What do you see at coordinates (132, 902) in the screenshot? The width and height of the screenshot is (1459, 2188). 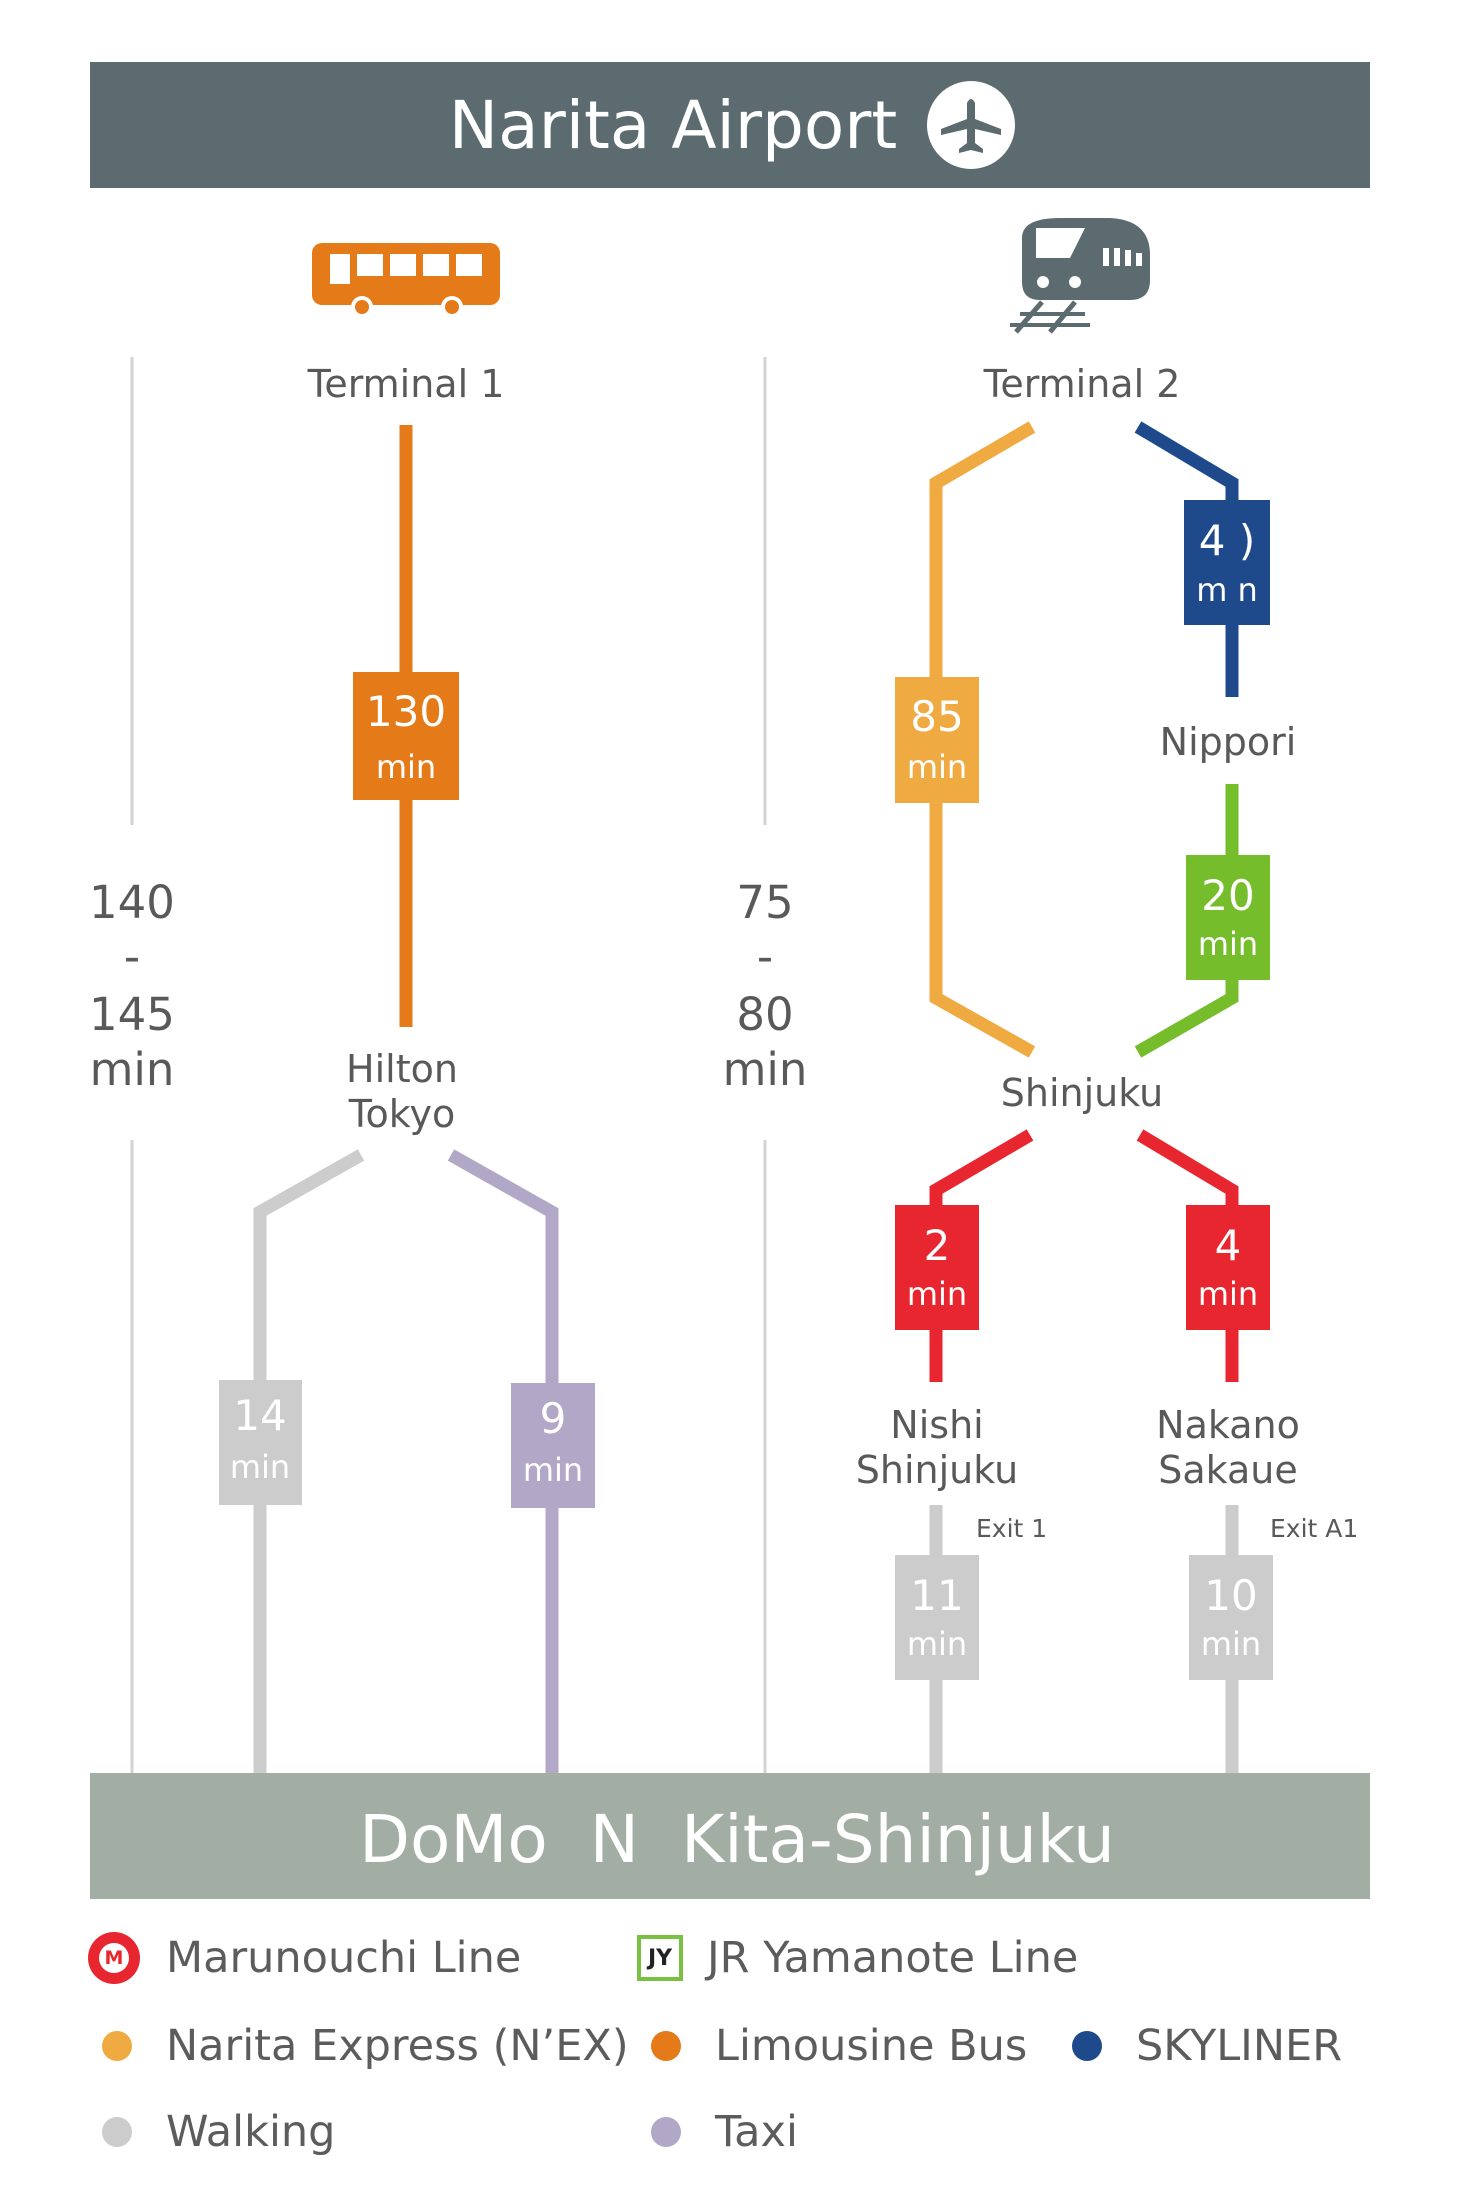 I see `svg-text: 140` at bounding box center [132, 902].